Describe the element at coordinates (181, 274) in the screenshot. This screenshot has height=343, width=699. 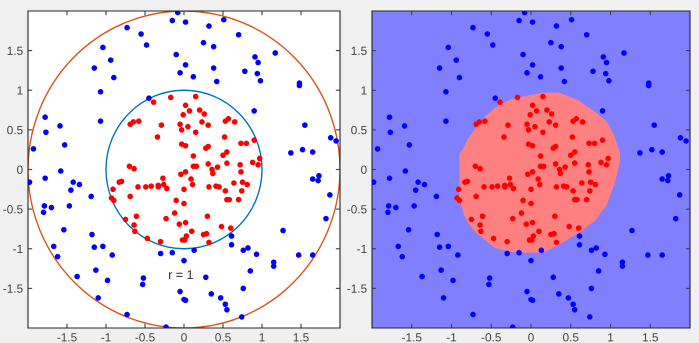
I see `annotation: r = 1` at that location.